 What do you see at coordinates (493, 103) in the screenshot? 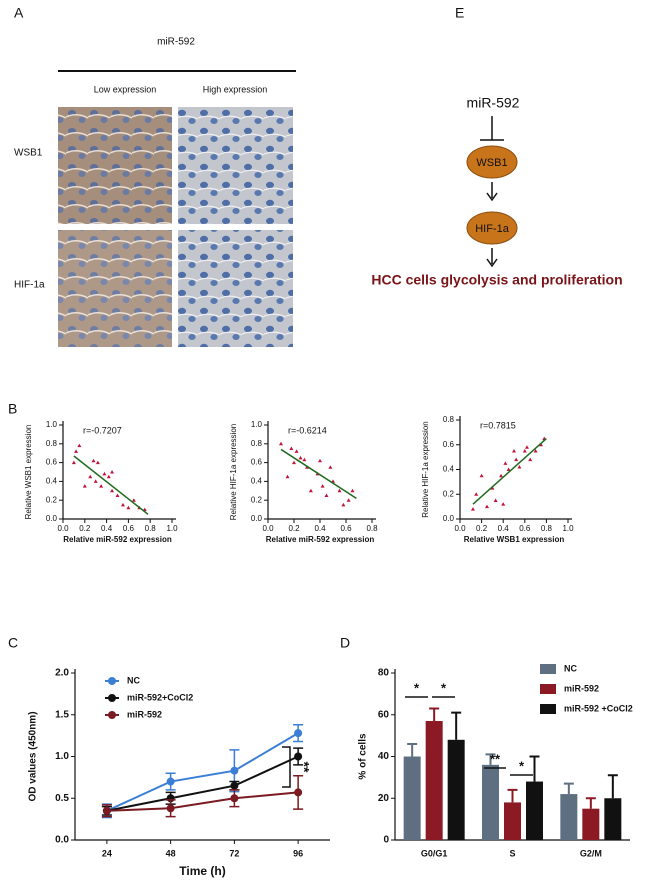
I see `diagram-top: miR-592` at bounding box center [493, 103].